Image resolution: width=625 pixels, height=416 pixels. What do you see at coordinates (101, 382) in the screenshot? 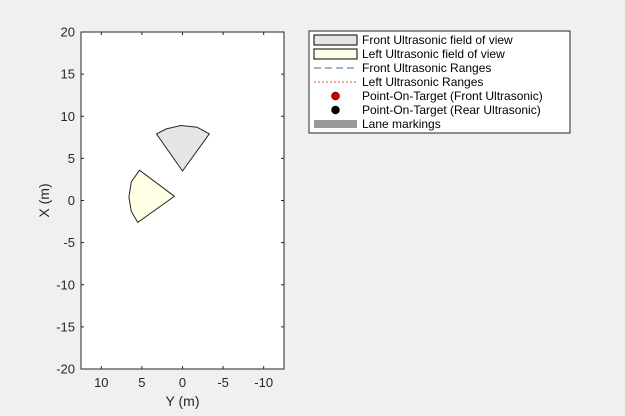
I see `x-tick-label-0: 10` at bounding box center [101, 382].